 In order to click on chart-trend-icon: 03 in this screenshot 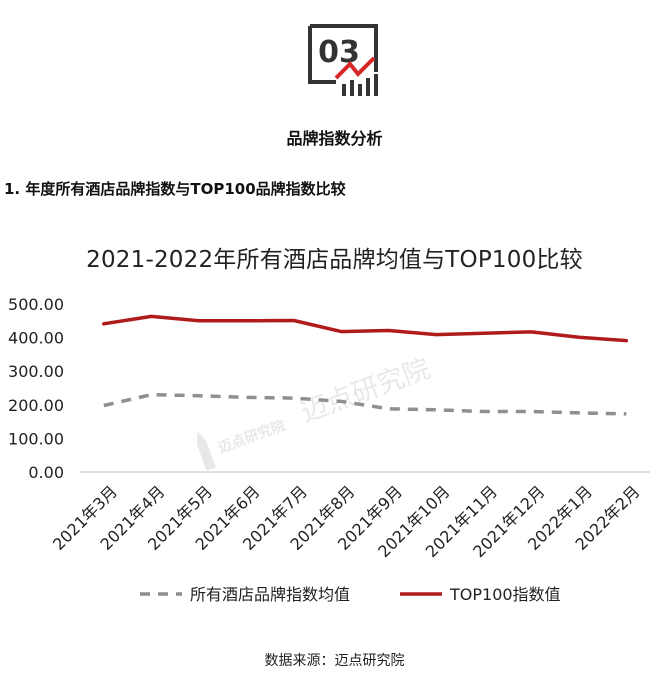, I will do `click(343, 60)`.